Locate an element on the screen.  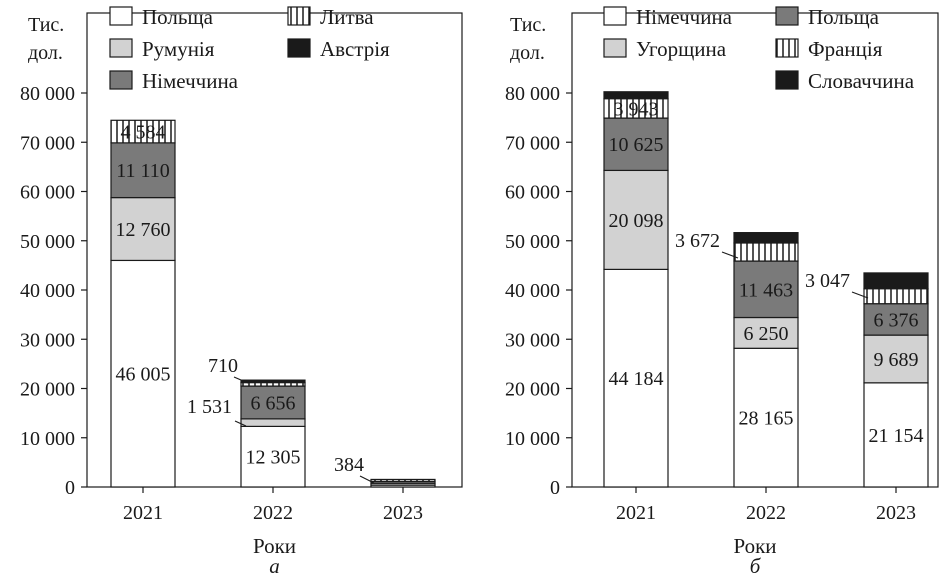
data-label: 9 689 is located at coordinates (896, 360).